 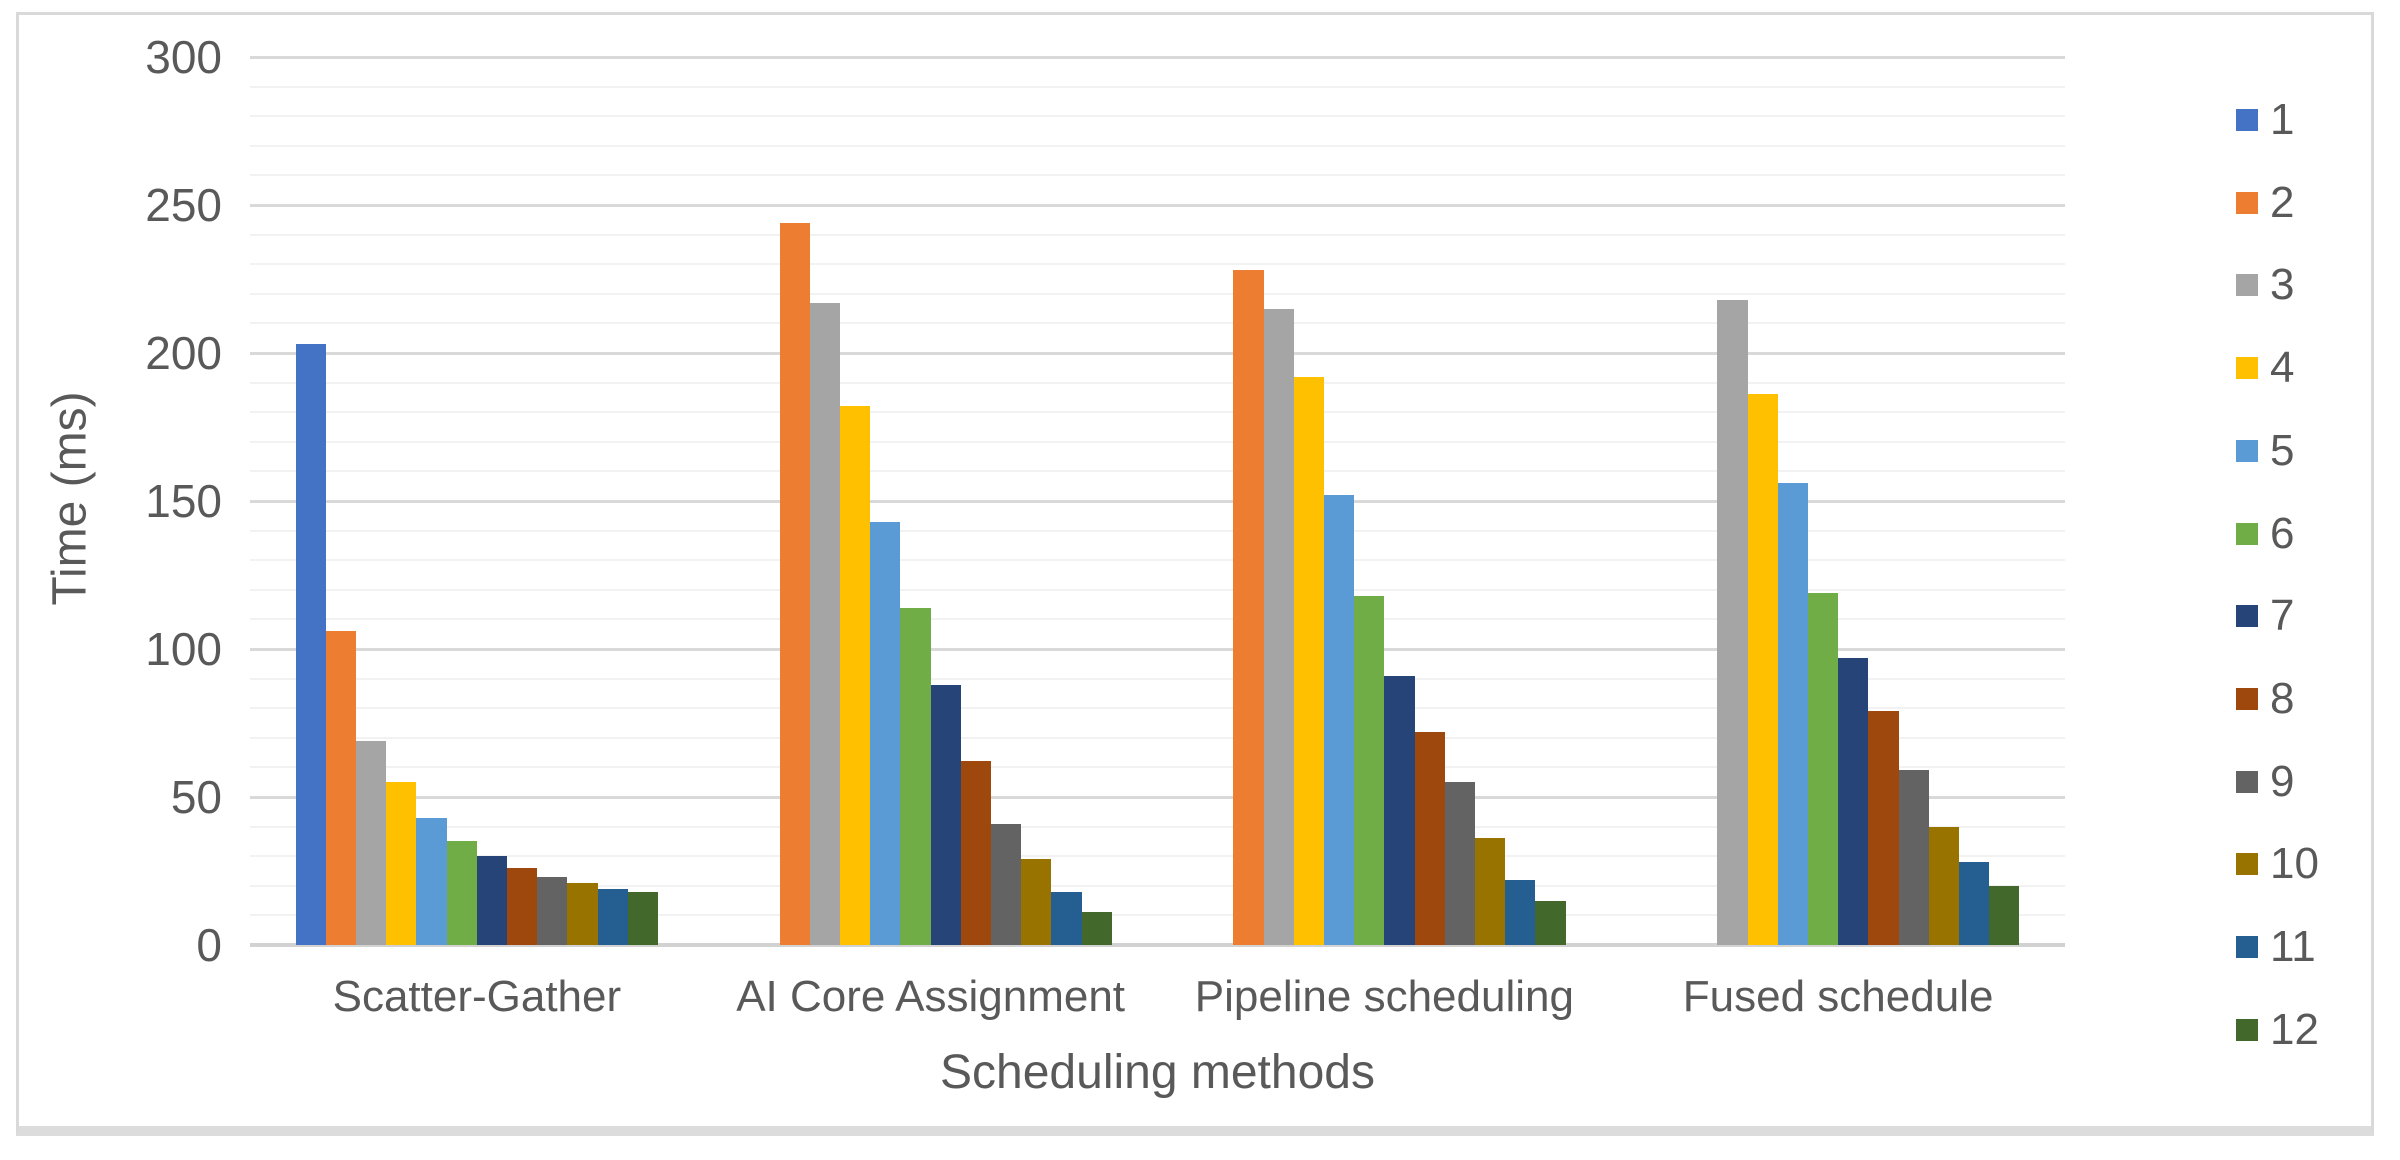 What do you see at coordinates (1096, 928) in the screenshot?
I see `bar-series-12-ai-core-assignment` at bounding box center [1096, 928].